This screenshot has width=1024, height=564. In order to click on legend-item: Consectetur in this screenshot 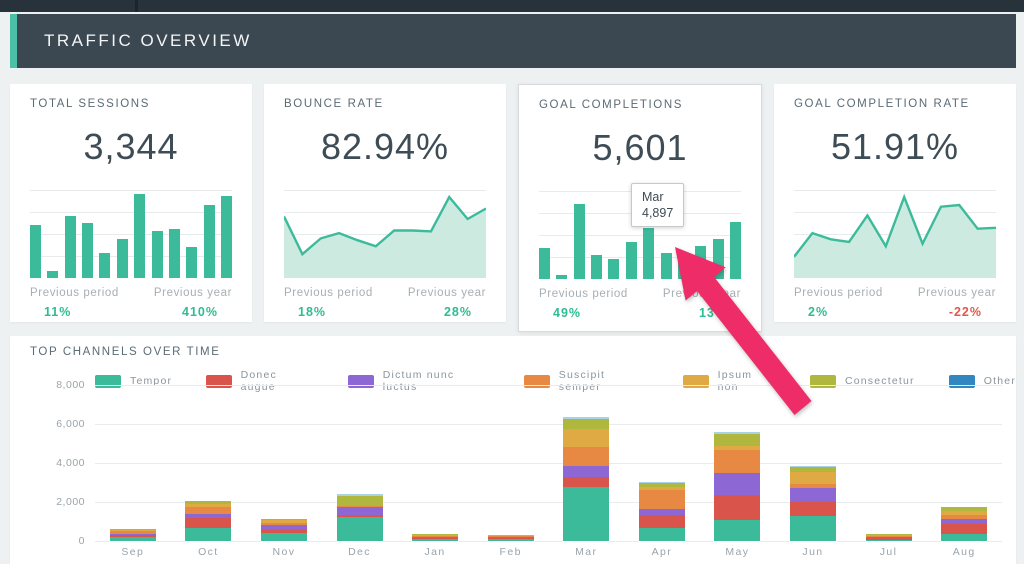, I will do `click(862, 381)`.